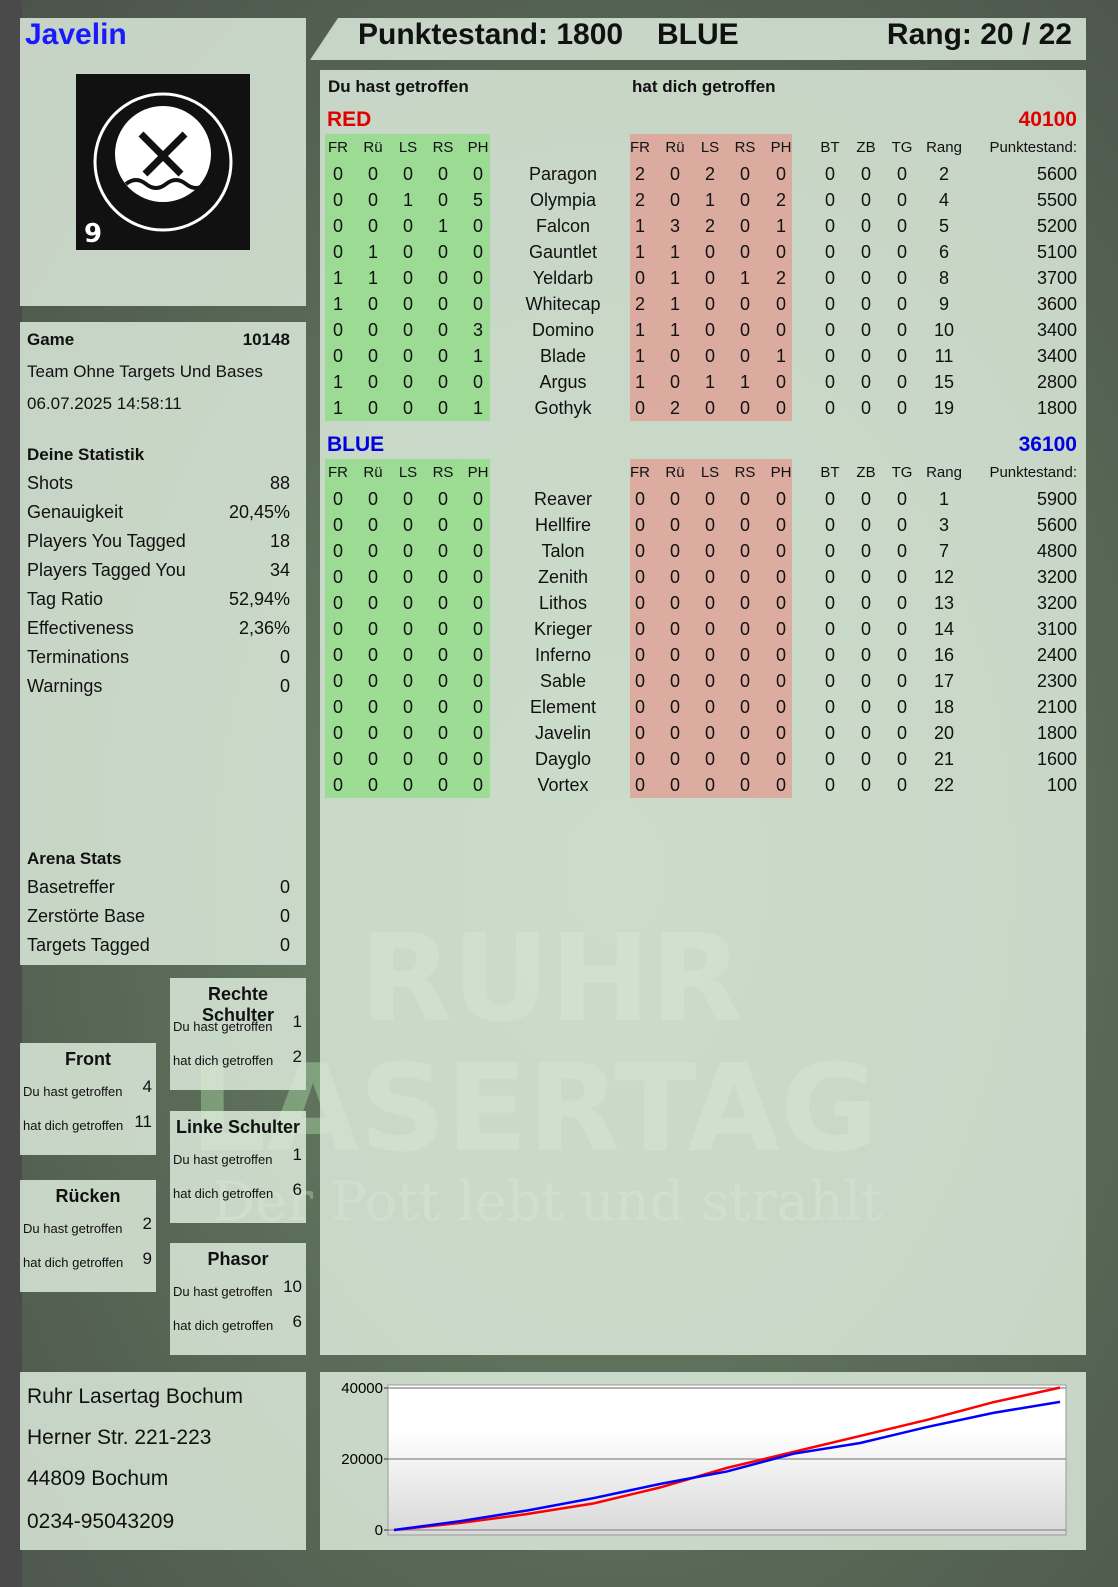 The image size is (1118, 1587). Describe the element at coordinates (830, 681) in the screenshot. I see `bt-cell: 0` at that location.